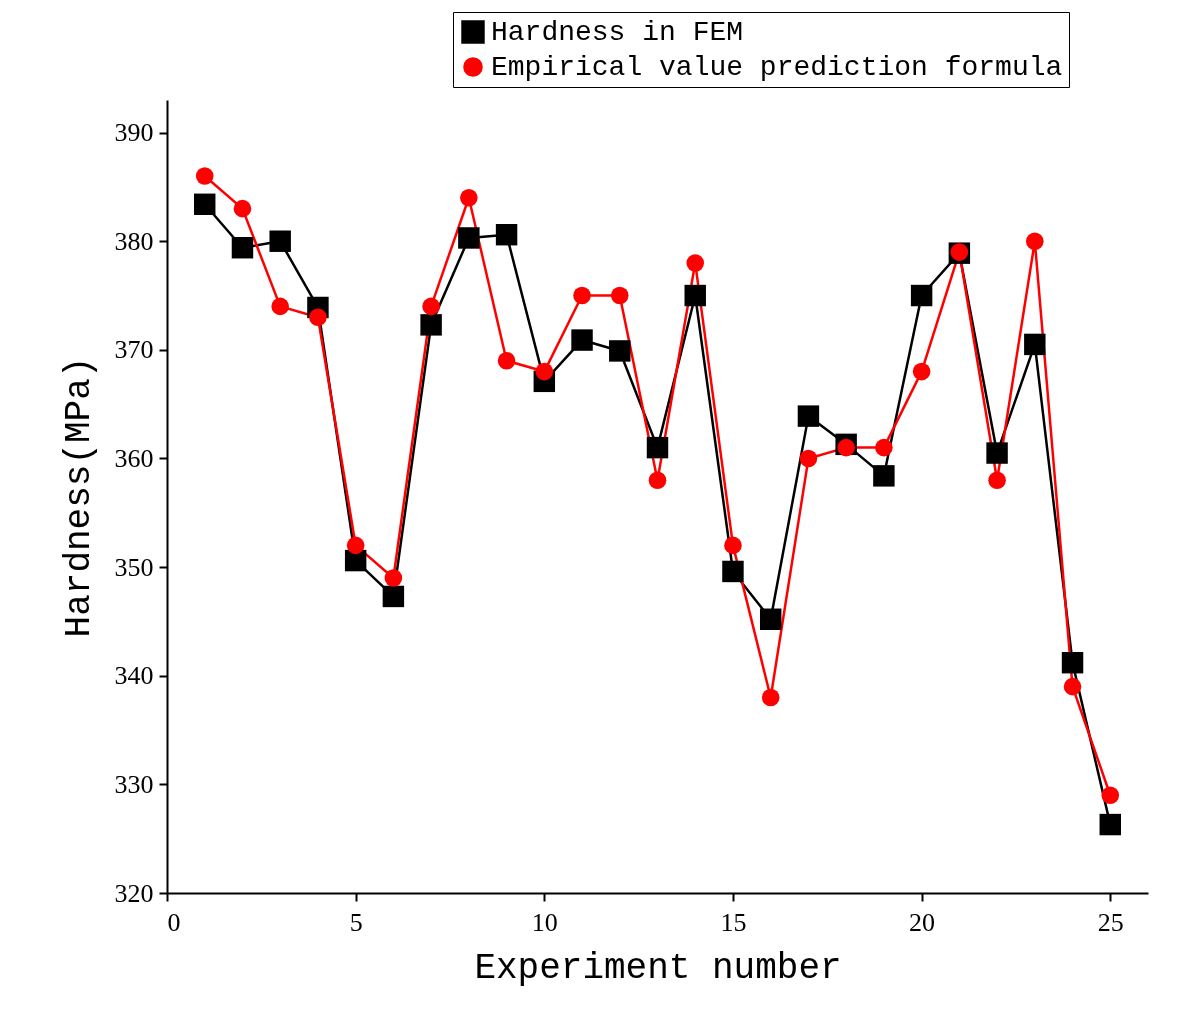 The image size is (1200, 1010). What do you see at coordinates (134, 458) in the screenshot?
I see `y-tick-label: 360` at bounding box center [134, 458].